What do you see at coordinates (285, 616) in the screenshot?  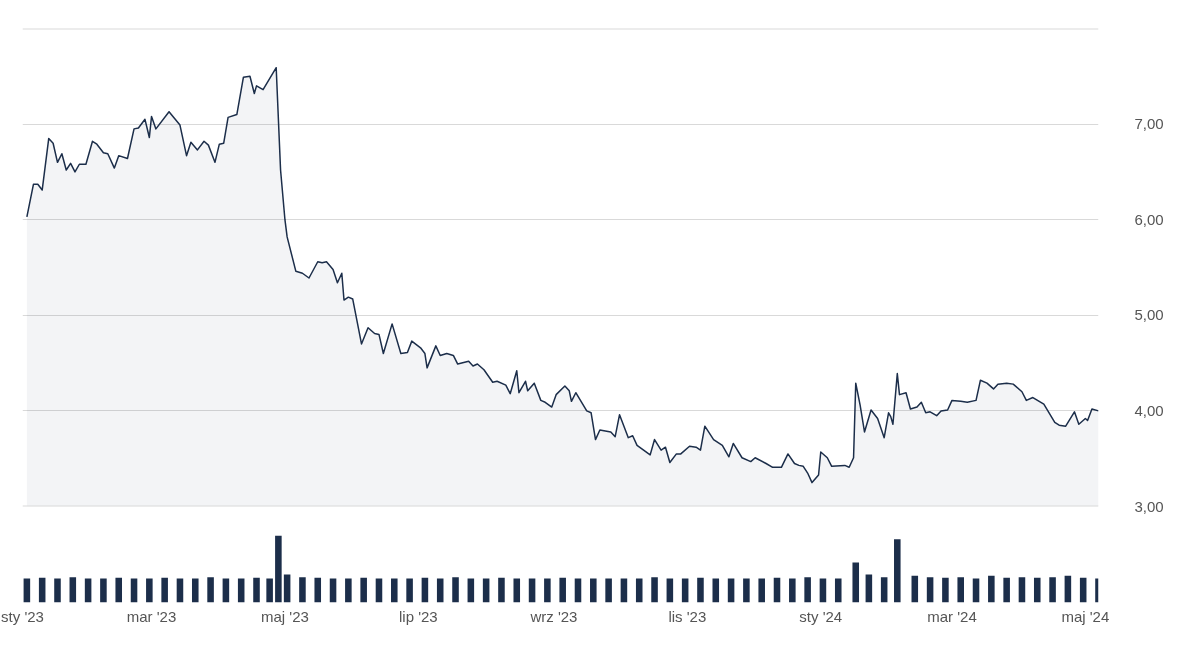 I see `x-tick-label: maj '23` at bounding box center [285, 616].